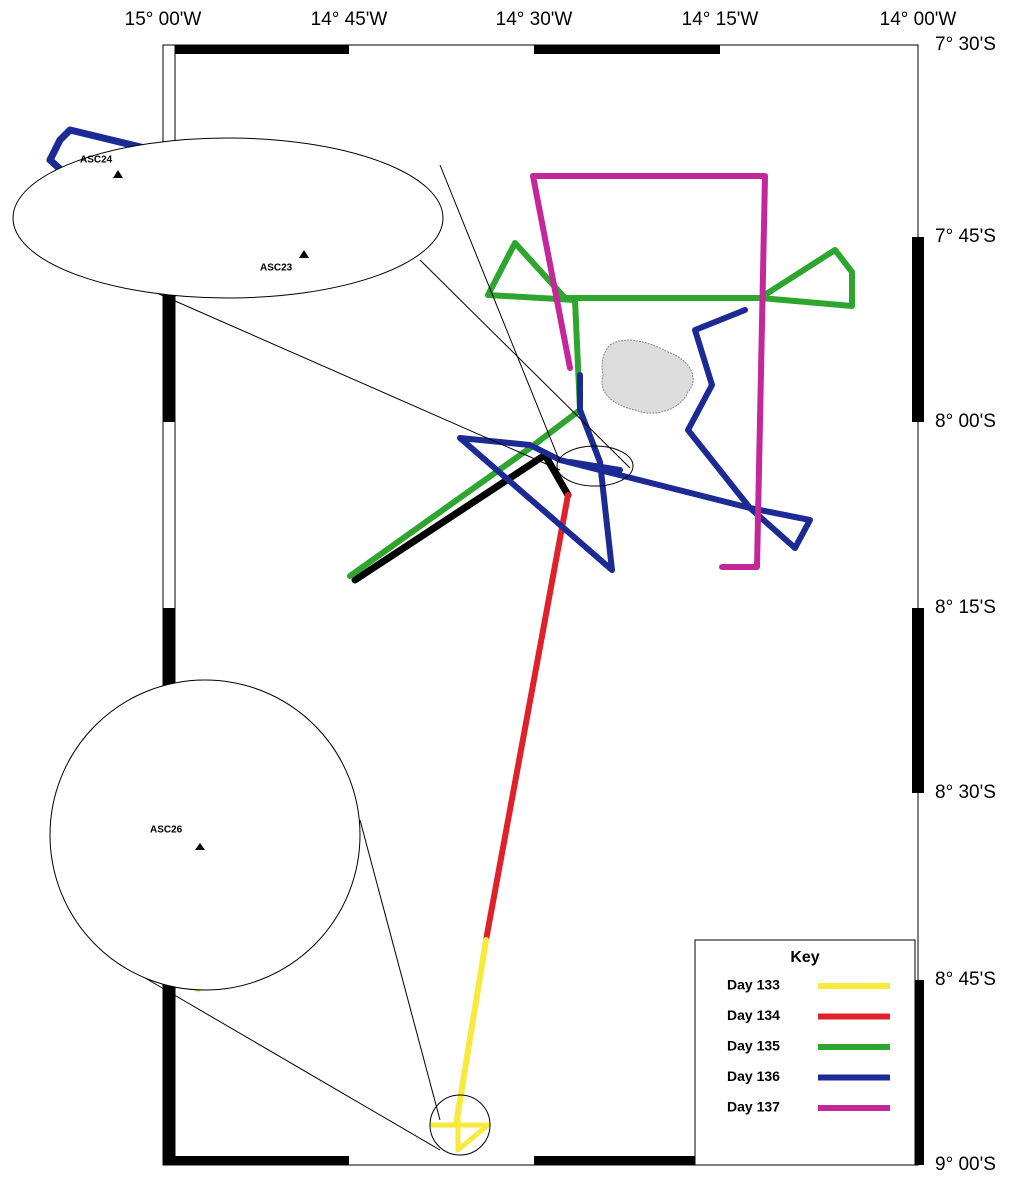 This screenshot has height=1183, width=1023. What do you see at coordinates (753, 985) in the screenshot?
I see `legend-label: Day 133` at bounding box center [753, 985].